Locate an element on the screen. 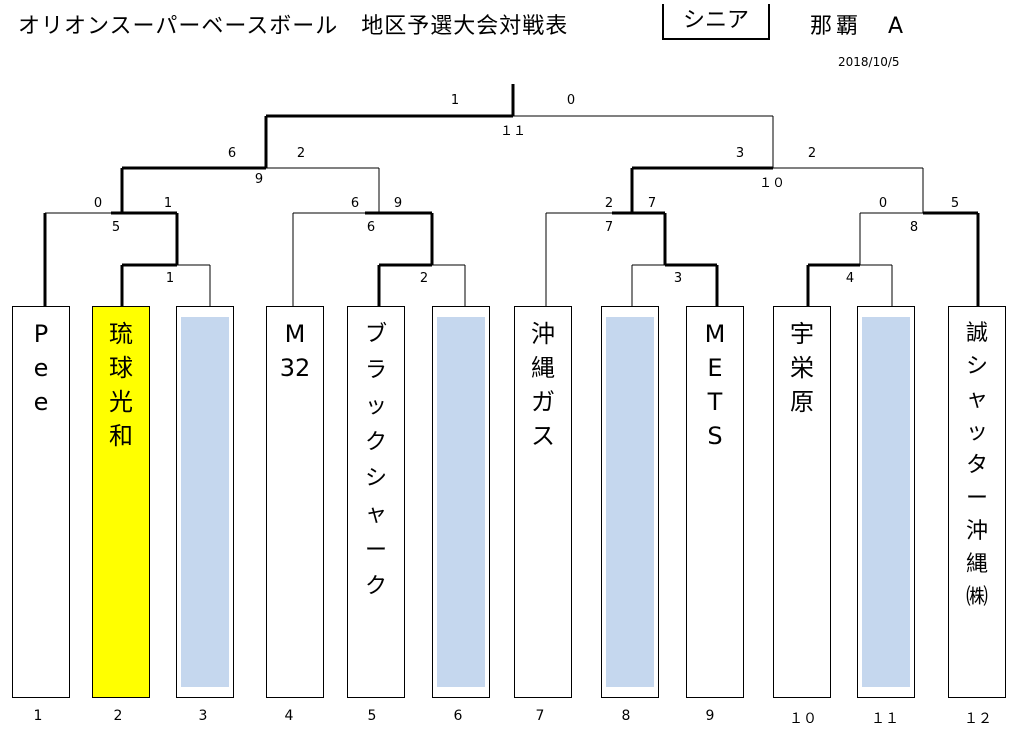  division-label: シニア is located at coordinates (716, 22).